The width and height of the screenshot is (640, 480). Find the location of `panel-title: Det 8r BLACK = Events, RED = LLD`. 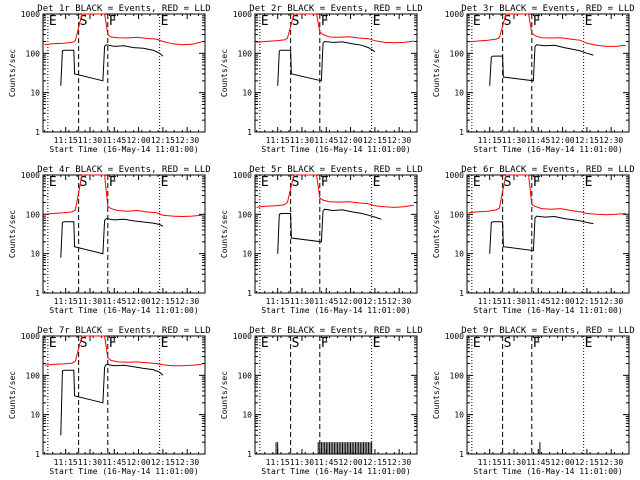

panel-title: Det 8r BLACK = Events, RED = LLD is located at coordinates (335, 331).